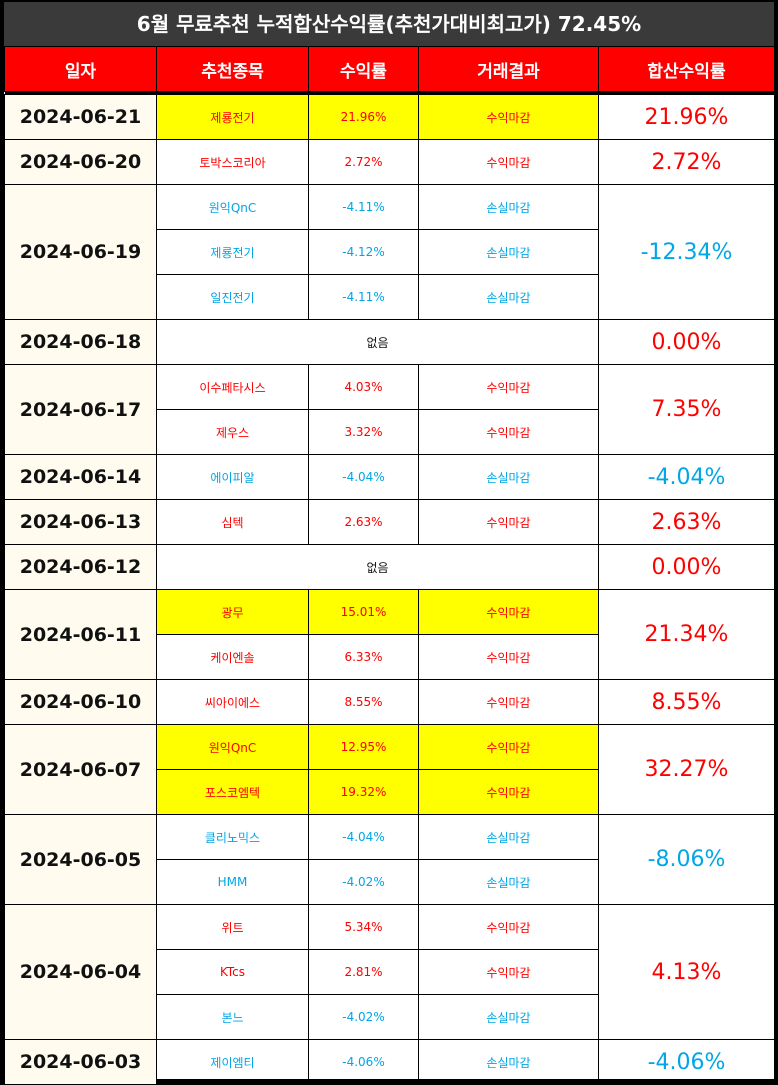  Describe the element at coordinates (80, 972) in the screenshot. I see `date-cell: 2024-06-04` at that location.